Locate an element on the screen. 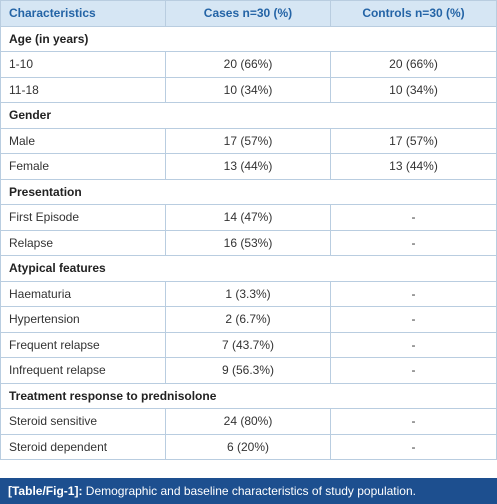 This screenshot has height=504, width=497. row-label: Hypertension is located at coordinates (83, 319).